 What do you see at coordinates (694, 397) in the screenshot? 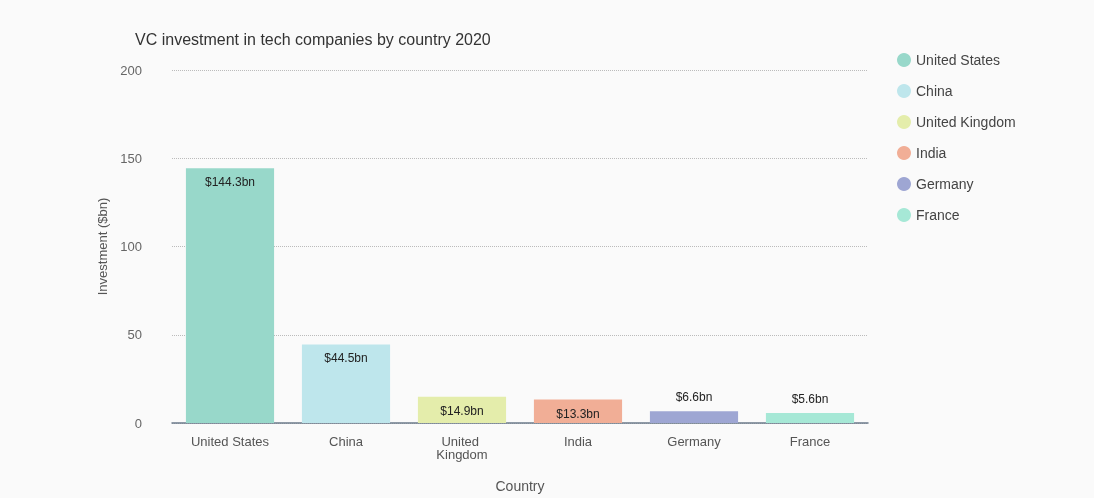
I see `data-label: $6.6bn` at bounding box center [694, 397].